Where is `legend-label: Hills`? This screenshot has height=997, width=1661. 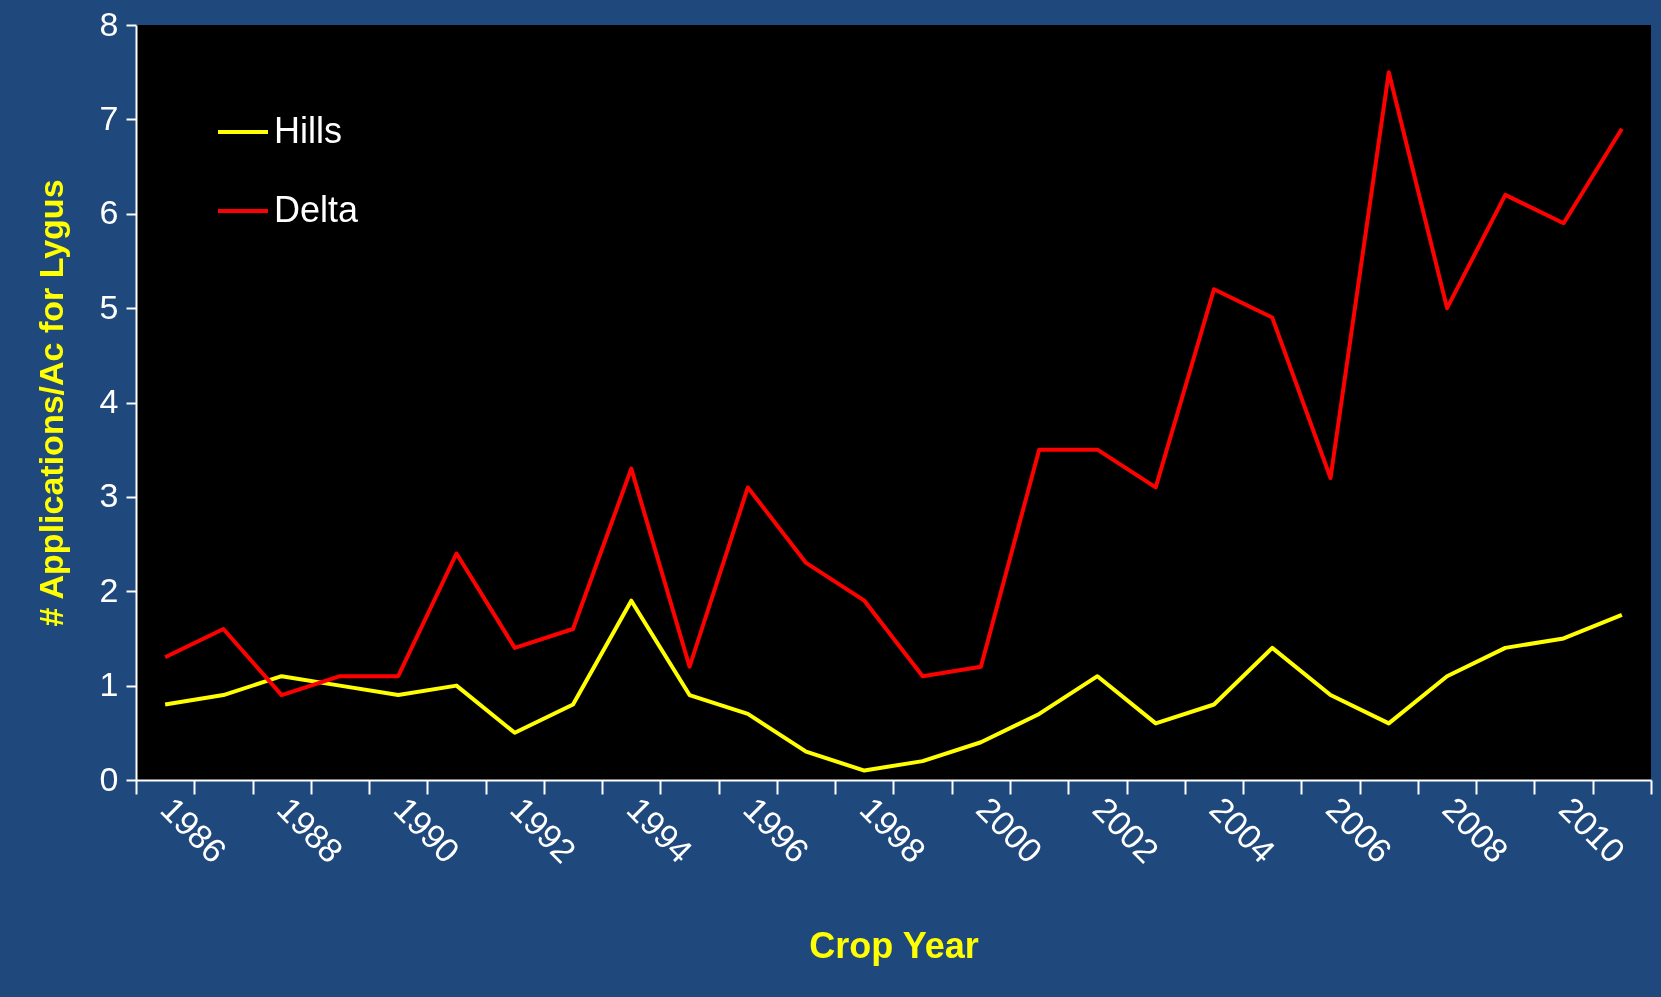
legend-label: Hills is located at coordinates (308, 130).